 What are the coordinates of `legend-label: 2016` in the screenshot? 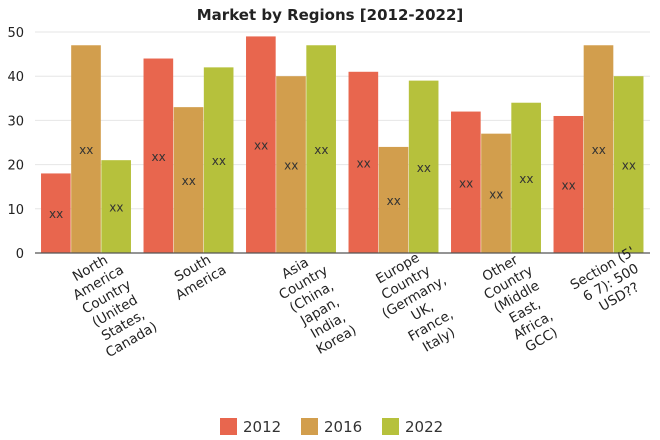 It's located at (343, 427).